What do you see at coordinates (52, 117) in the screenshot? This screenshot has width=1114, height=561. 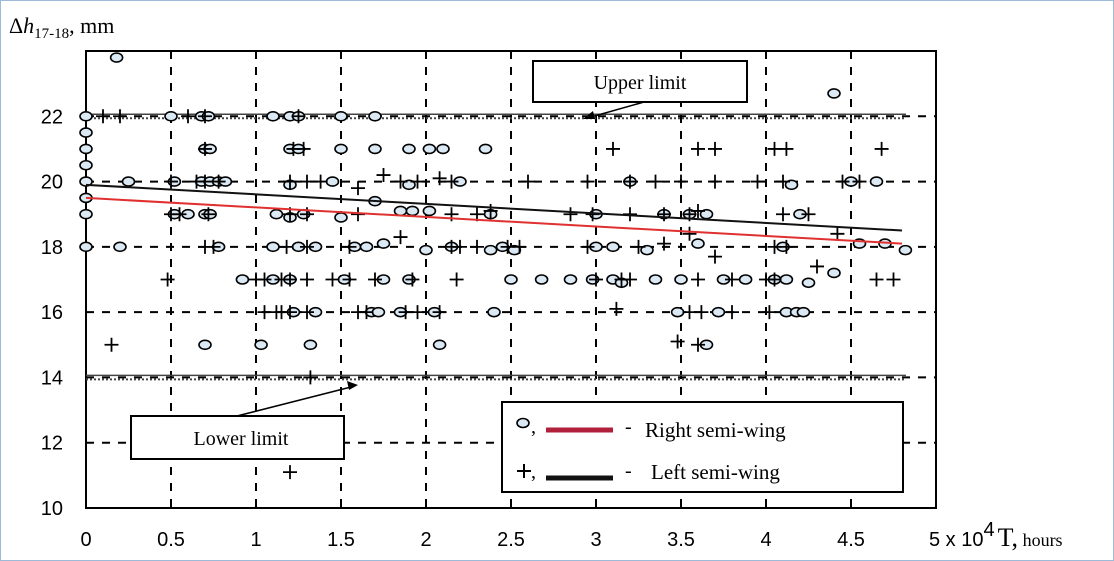 I see `y-tick-label: 22` at bounding box center [52, 117].